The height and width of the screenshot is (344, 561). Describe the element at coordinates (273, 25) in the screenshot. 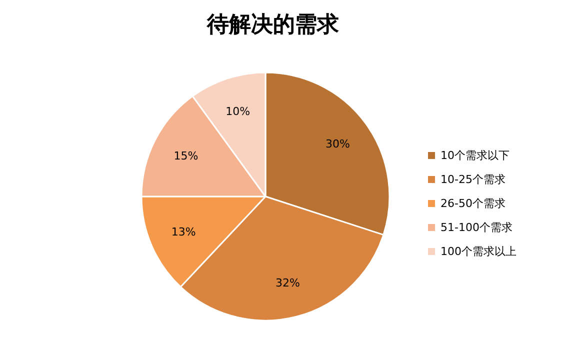

I see `chart-title: 待解决的需求` at that location.